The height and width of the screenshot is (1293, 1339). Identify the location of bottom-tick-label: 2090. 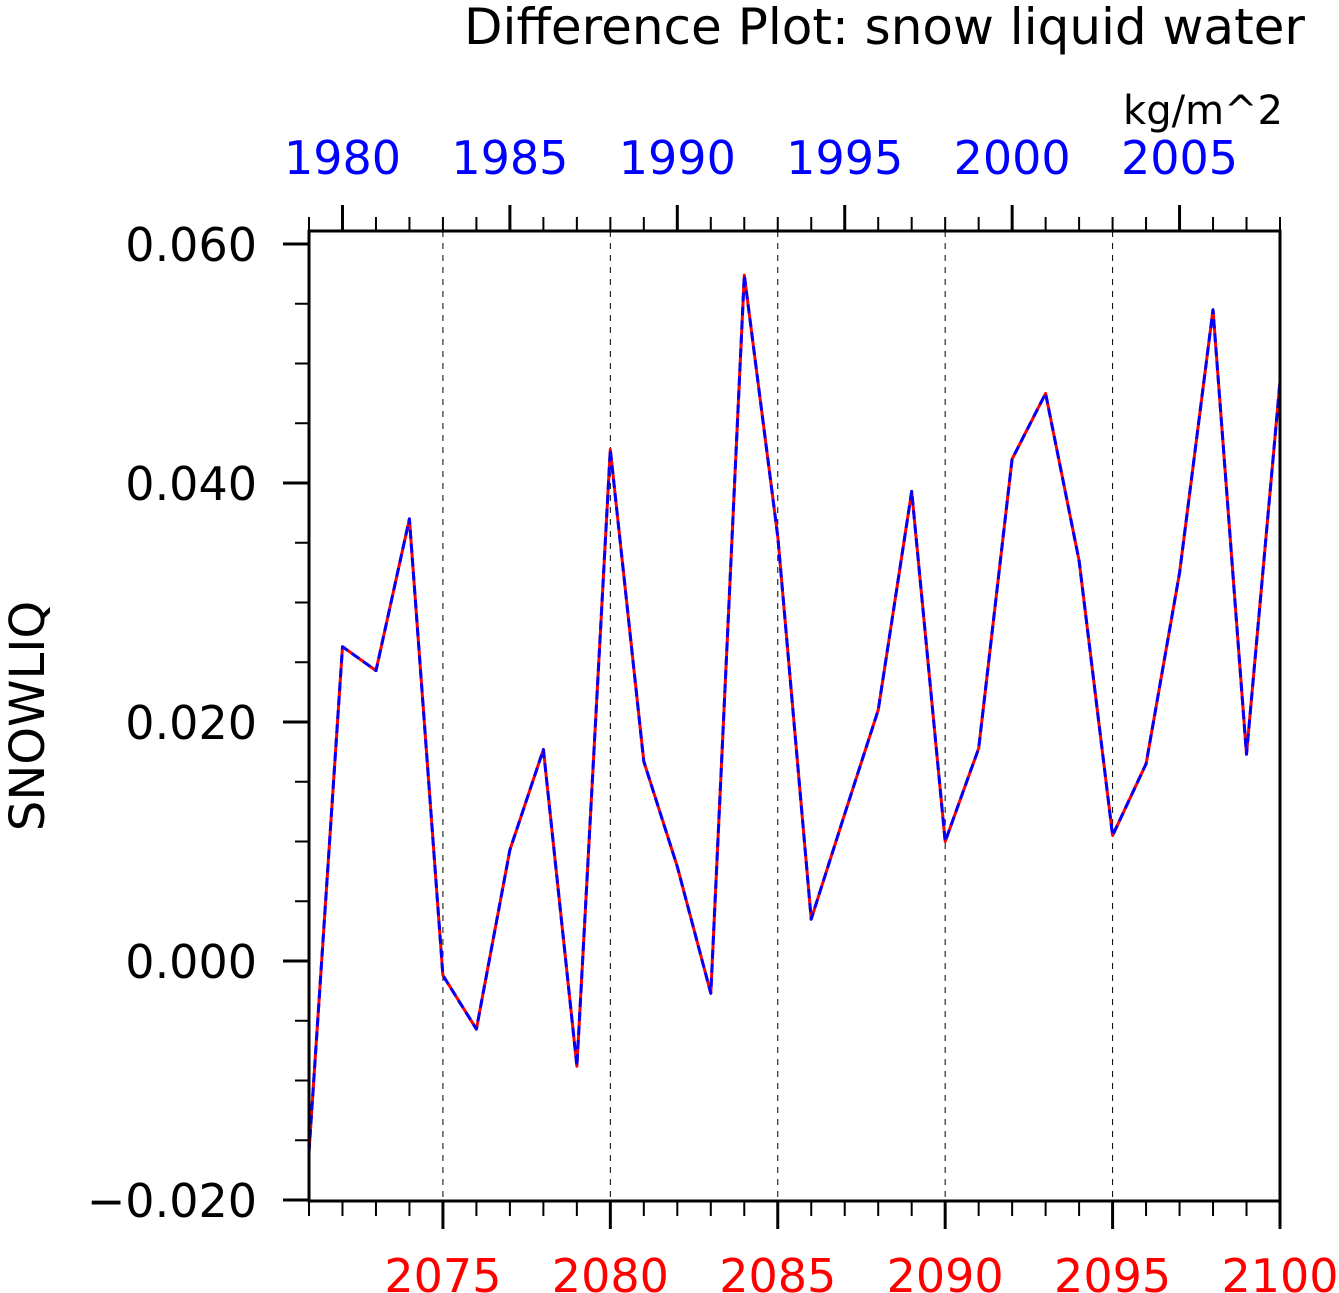
(945, 1271).